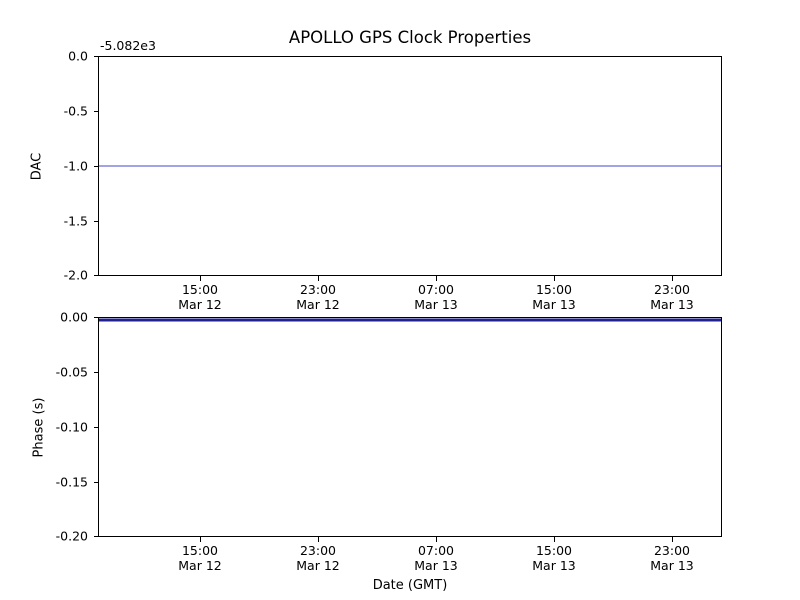 This screenshot has width=800, height=600. Describe the element at coordinates (318, 304) in the screenshot. I see `x-tick-date-top-1: Mar 12` at that location.